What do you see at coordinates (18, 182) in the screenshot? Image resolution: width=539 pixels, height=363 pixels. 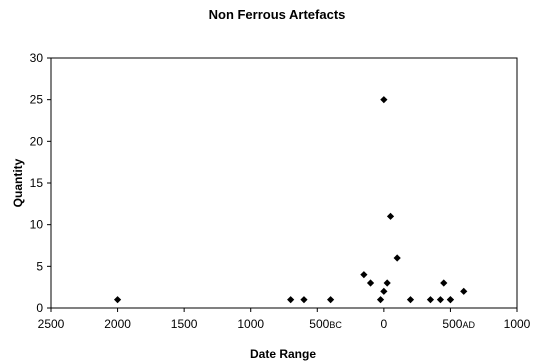 I see `y-axis-title: Quantity` at bounding box center [18, 182].